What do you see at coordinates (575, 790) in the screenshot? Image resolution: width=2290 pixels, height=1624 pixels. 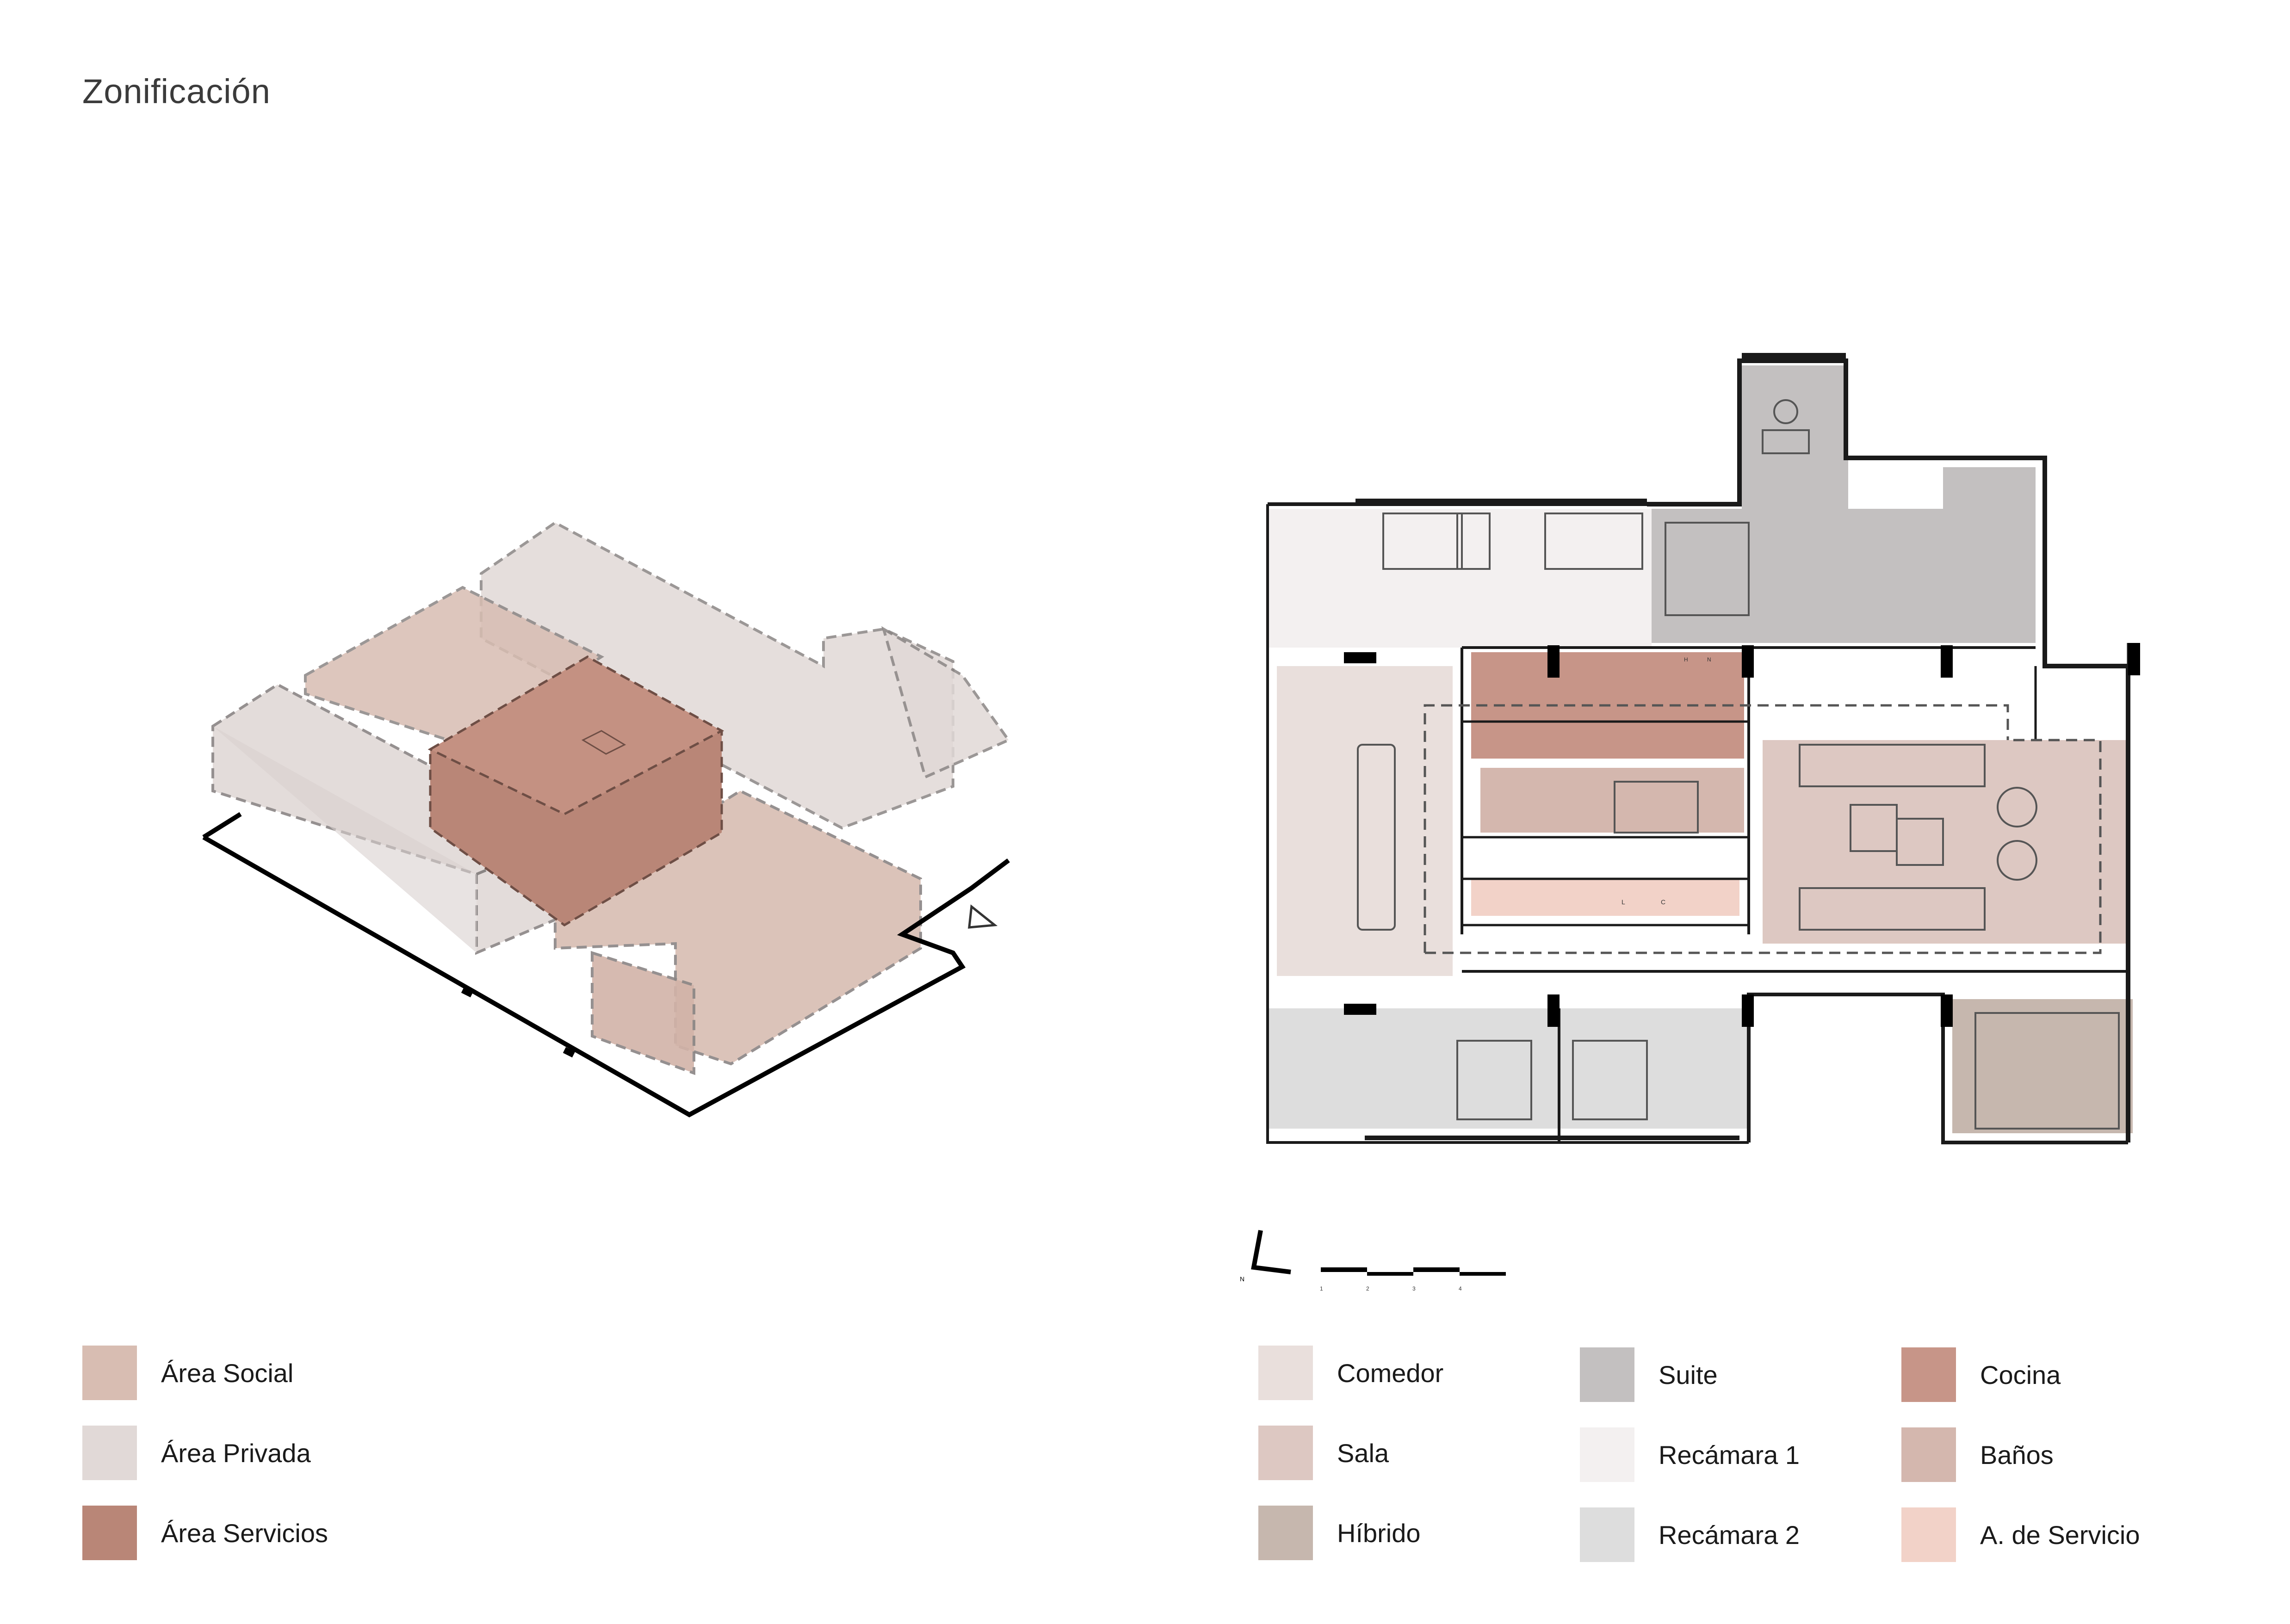 I see `axo-services-core` at bounding box center [575, 790].